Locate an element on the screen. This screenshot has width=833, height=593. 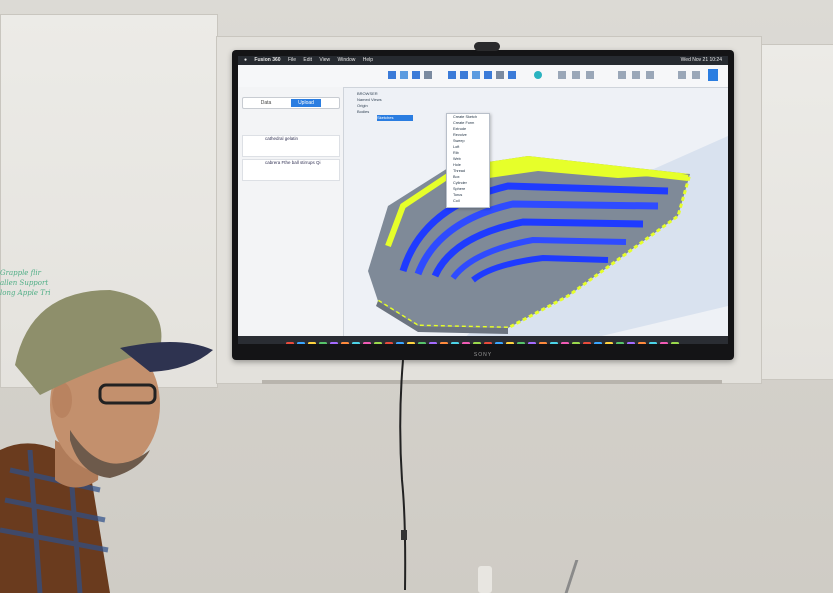
browser-item: Sketches is located at coordinates (395, 118).